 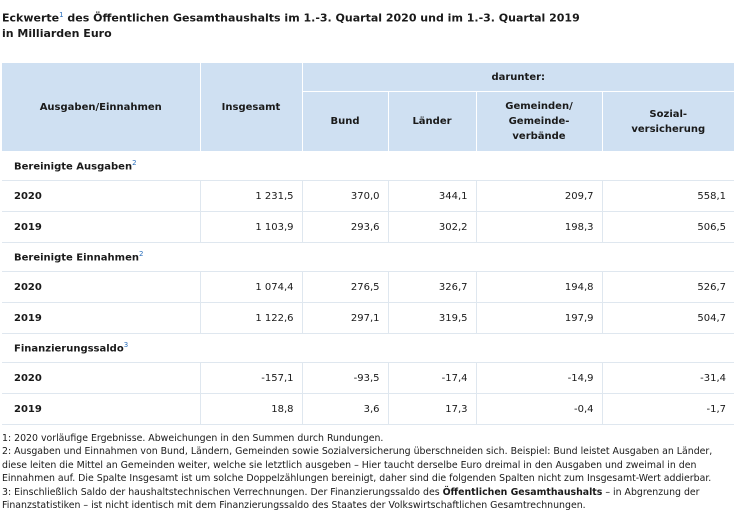 I want to click on cell-insgesamt: 1 074,4, so click(x=251, y=287).